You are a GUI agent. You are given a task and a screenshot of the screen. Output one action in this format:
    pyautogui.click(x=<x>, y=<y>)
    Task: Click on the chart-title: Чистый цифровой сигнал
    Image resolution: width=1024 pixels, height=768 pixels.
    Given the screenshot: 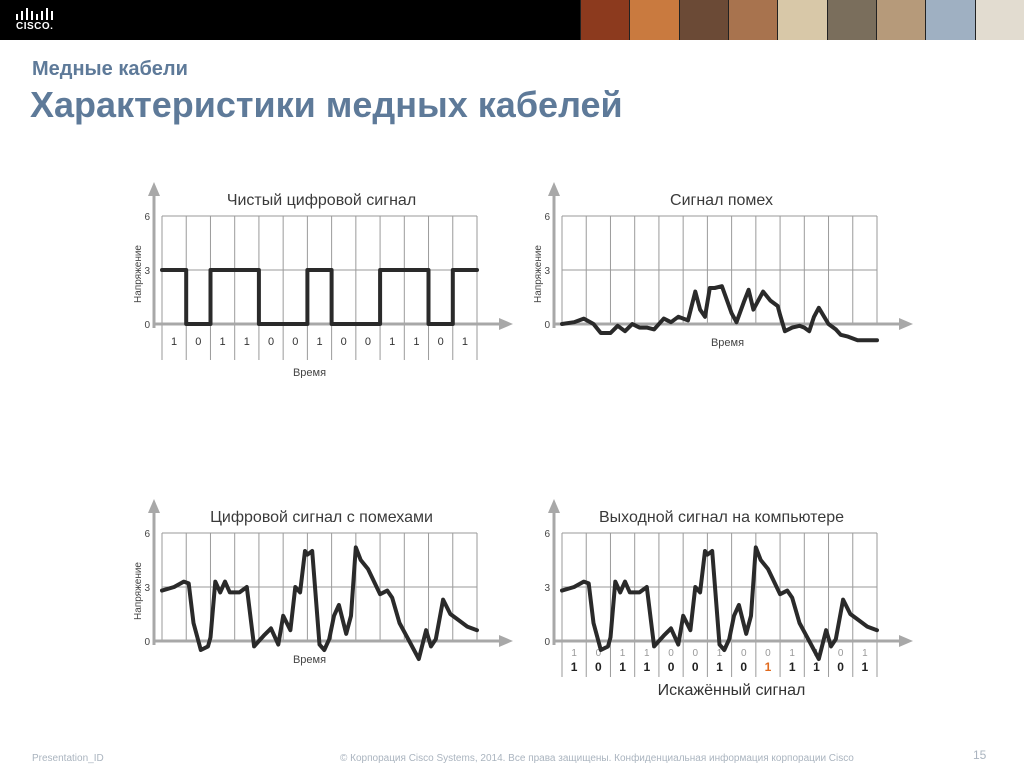 What is the action you would take?
    pyautogui.click(x=321, y=200)
    